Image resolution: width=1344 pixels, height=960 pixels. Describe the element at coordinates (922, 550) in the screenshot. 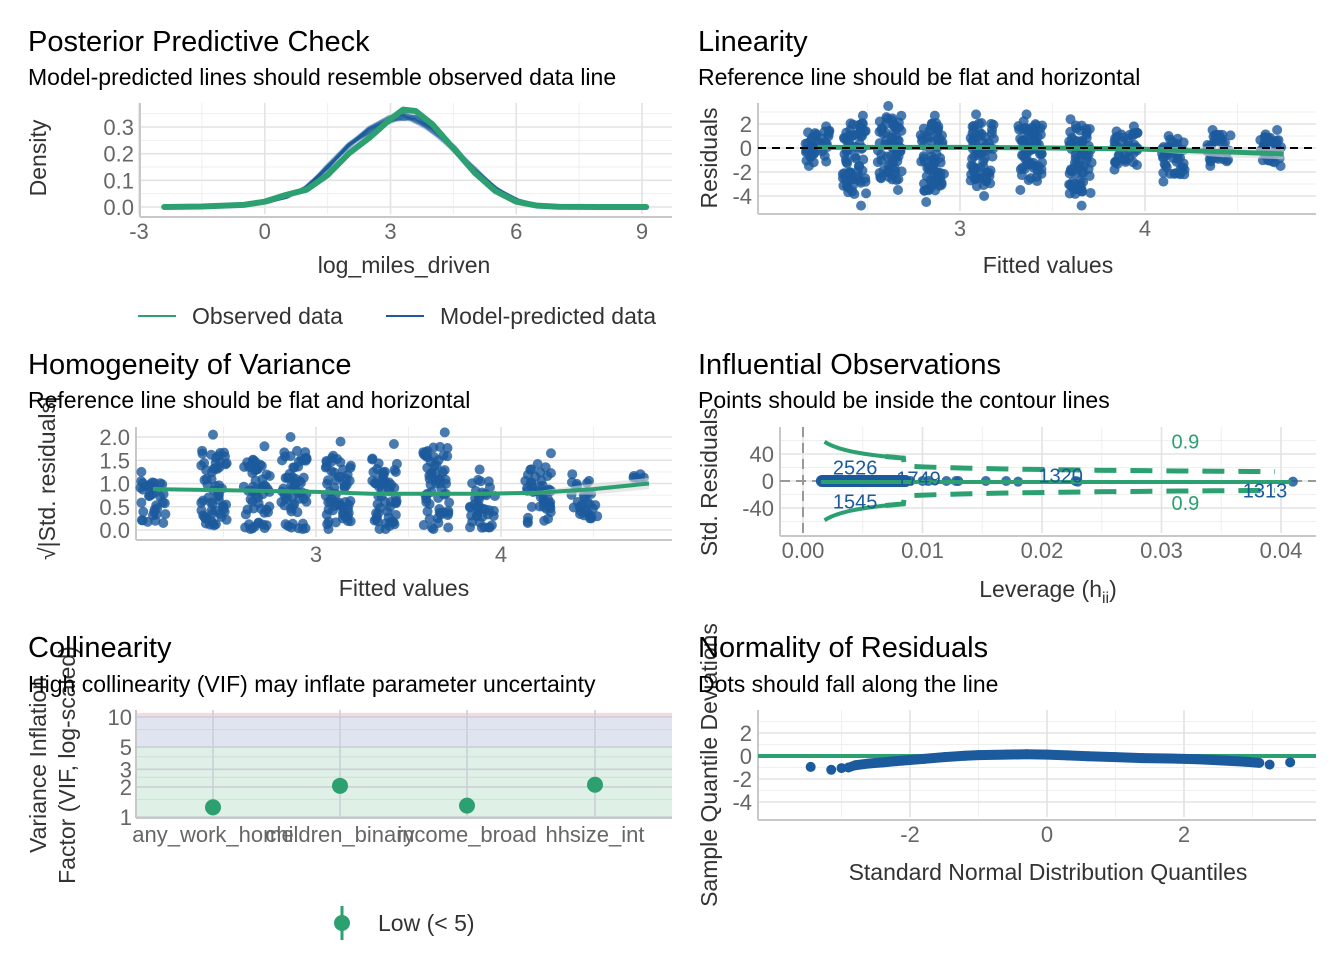

I see `x-tick-label: 0.01` at that location.